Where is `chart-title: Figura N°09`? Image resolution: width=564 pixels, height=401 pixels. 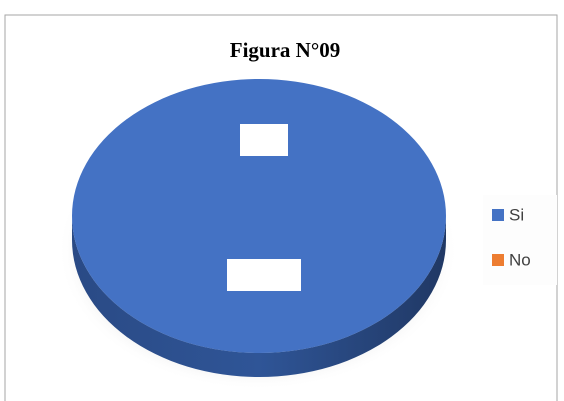 chart-title: Figura N°09 is located at coordinates (285, 50).